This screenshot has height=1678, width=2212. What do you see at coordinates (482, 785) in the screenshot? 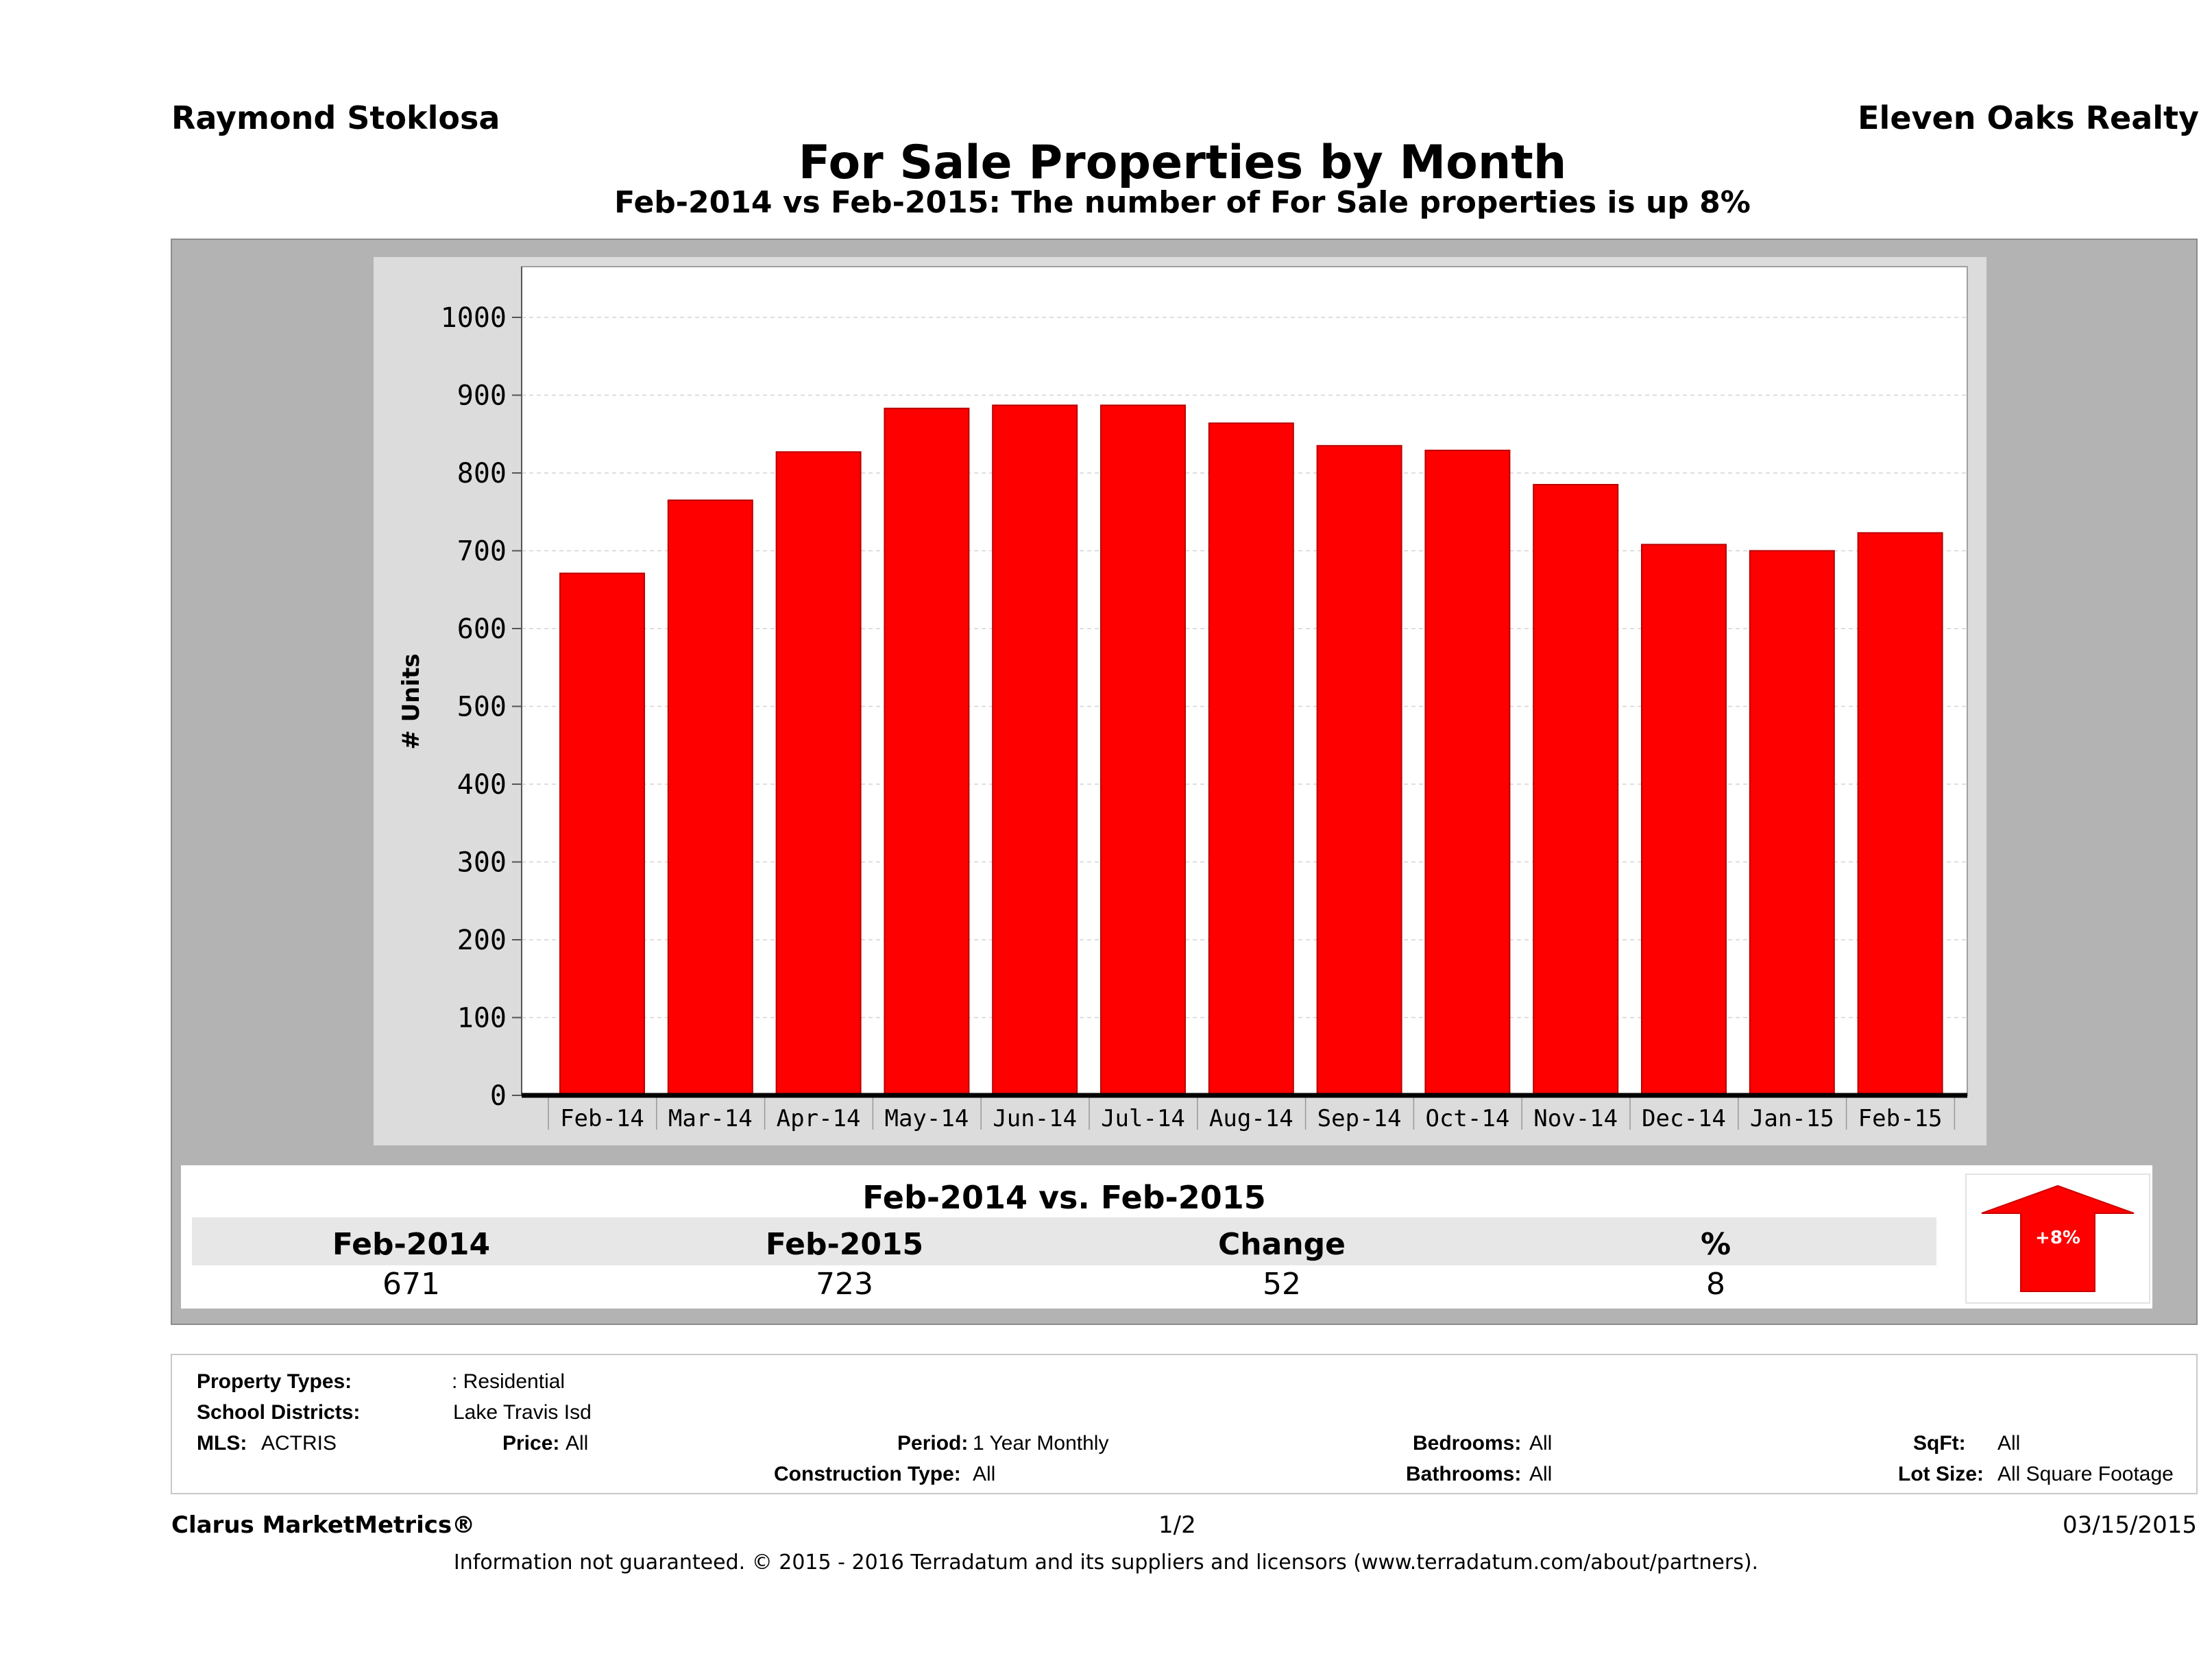
I see `y-tick-label: 400` at bounding box center [482, 785].